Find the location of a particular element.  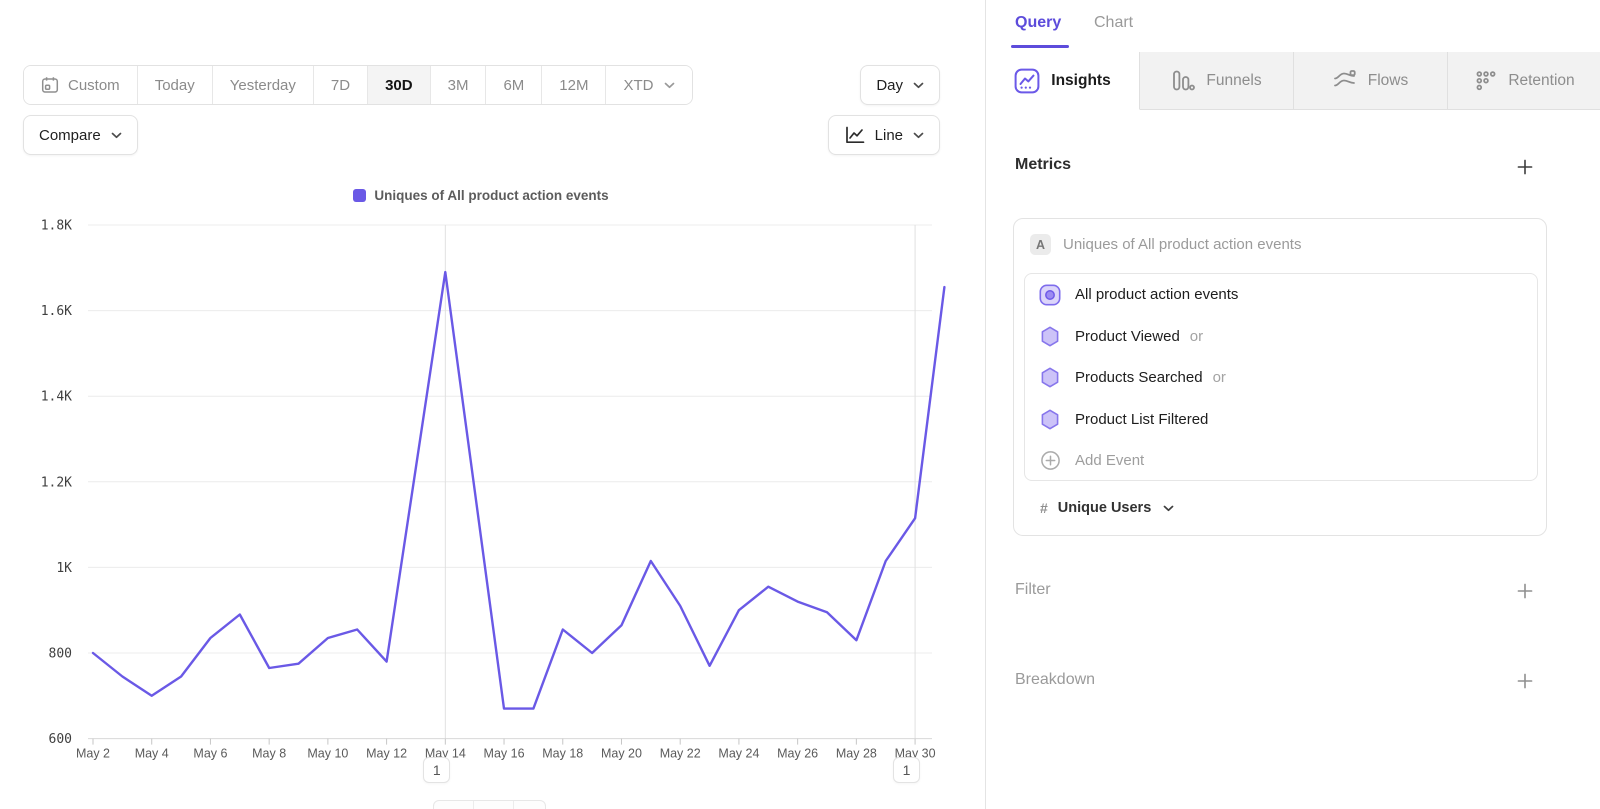

add-breakdown-button is located at coordinates (1525, 681).